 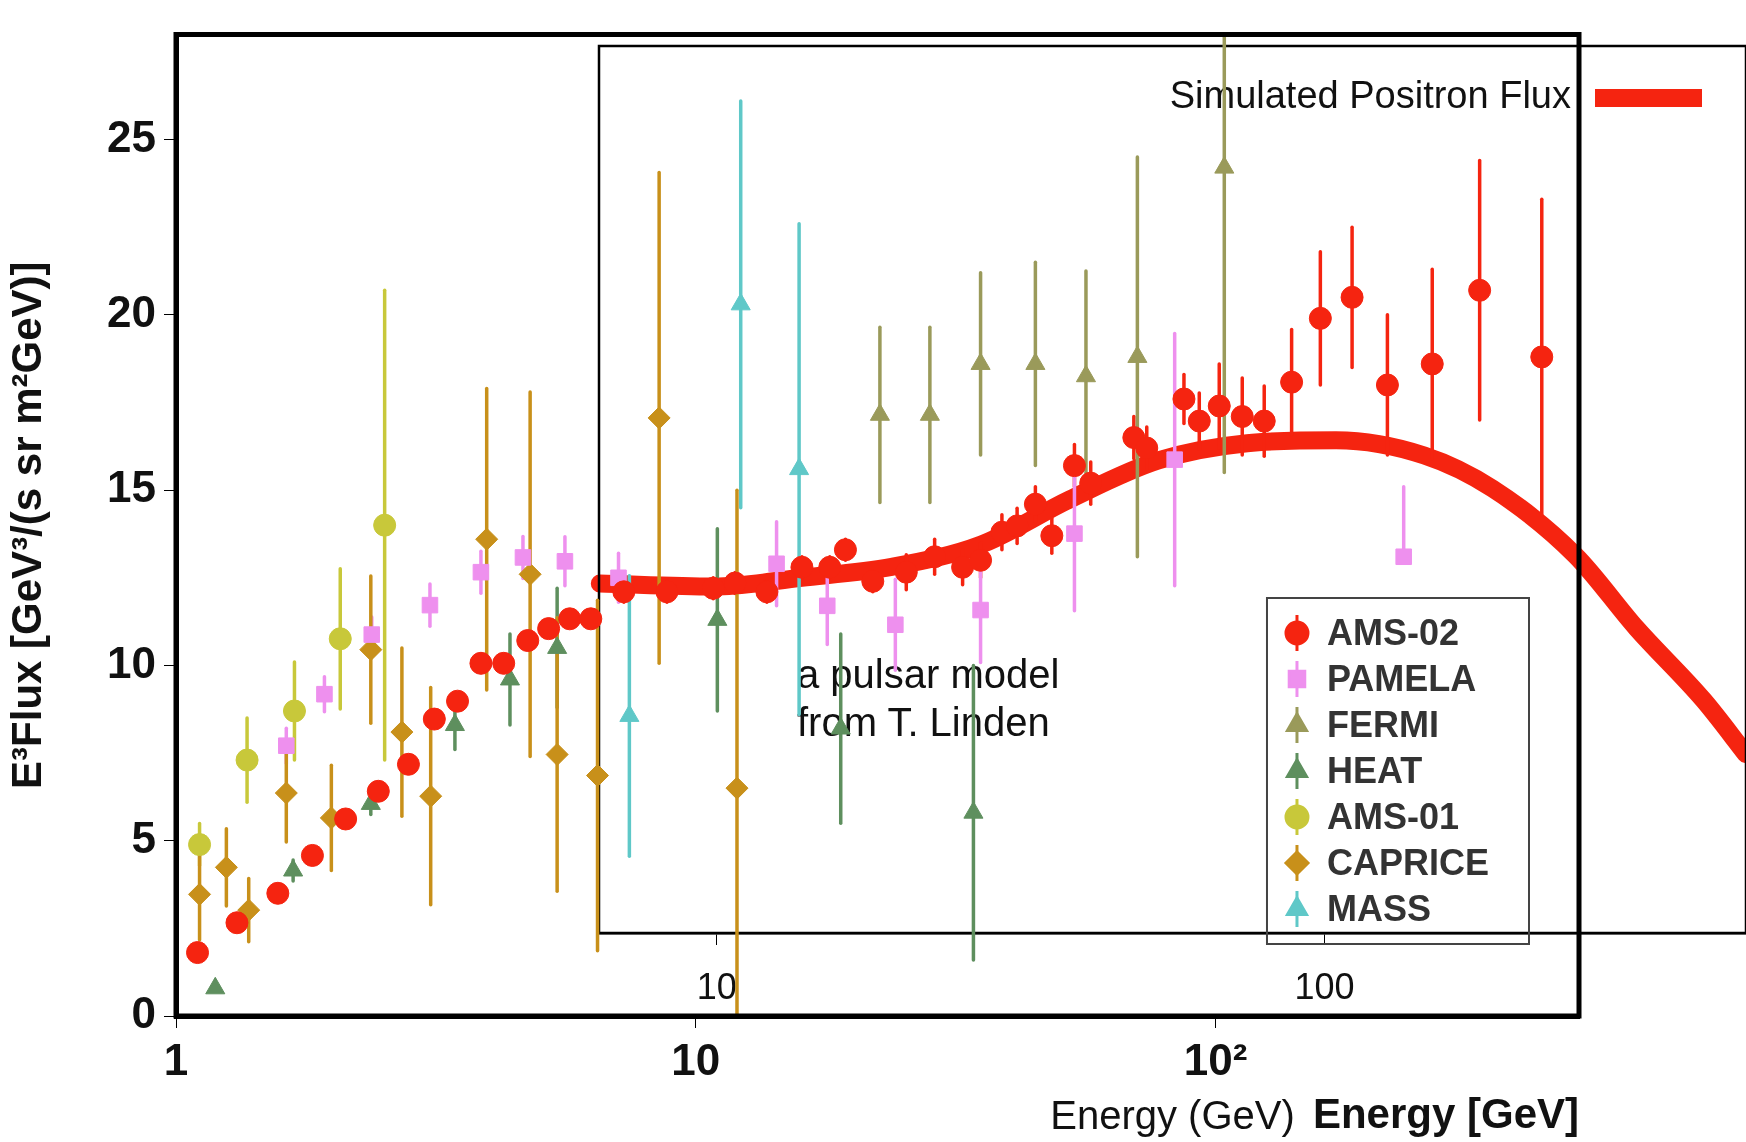 I want to click on y-tick-label: 15, so click(x=131, y=487).